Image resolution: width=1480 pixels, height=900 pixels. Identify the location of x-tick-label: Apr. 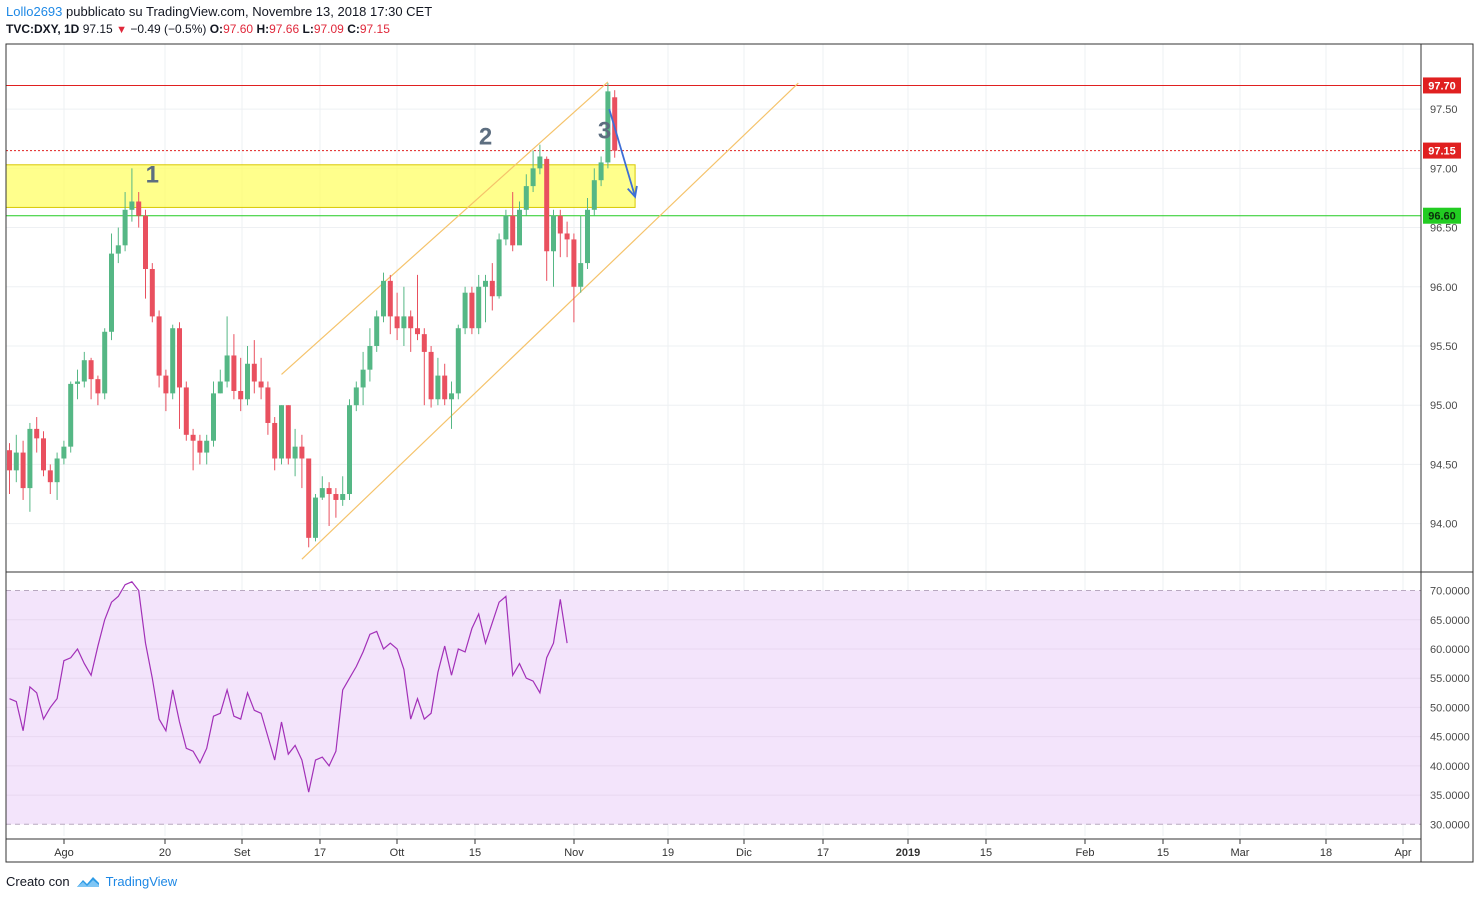
(1402, 853).